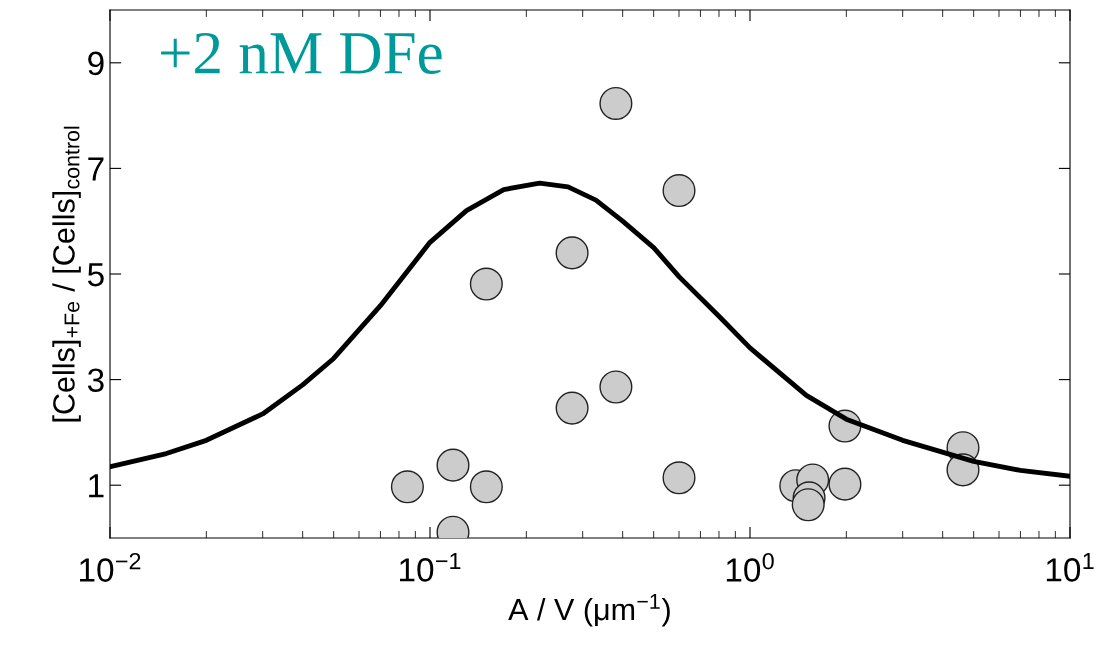 The height and width of the screenshot is (655, 1103). Describe the element at coordinates (95, 380) in the screenshot. I see `y-tick-label: 3` at that location.